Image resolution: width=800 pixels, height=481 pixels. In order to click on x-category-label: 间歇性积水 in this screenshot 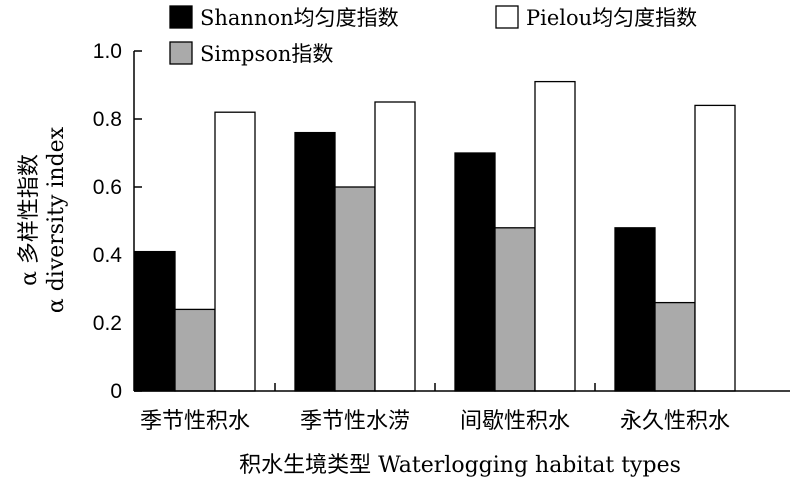, I will do `click(515, 421)`.